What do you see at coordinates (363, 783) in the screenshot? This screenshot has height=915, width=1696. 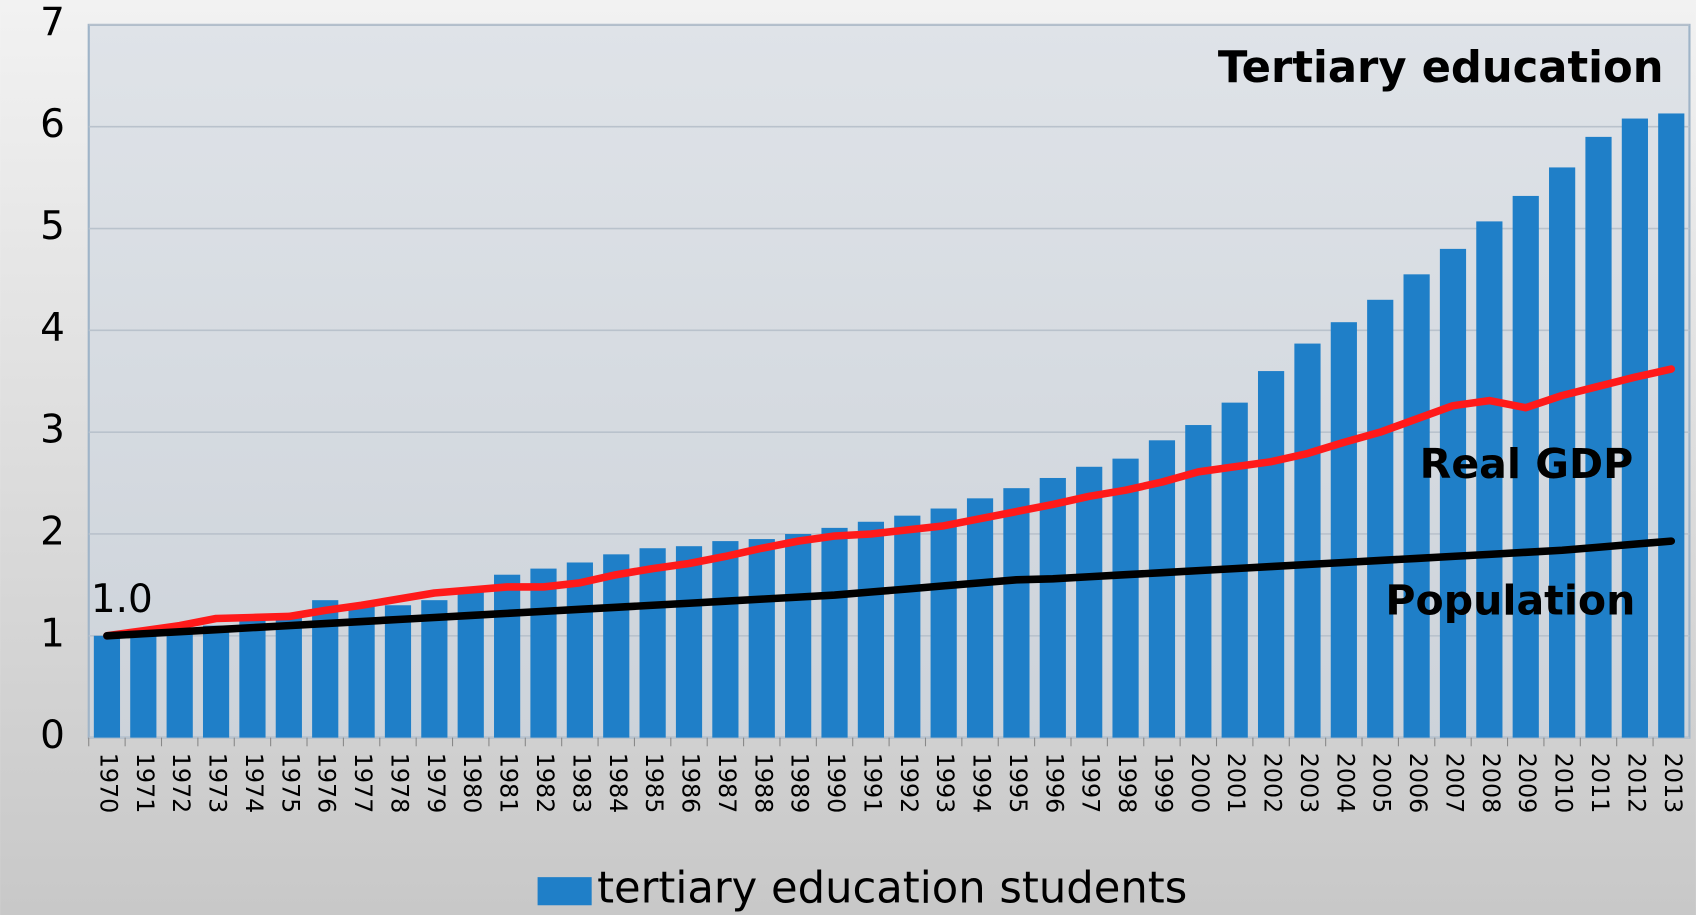 I see `x-tick-label: 1977` at bounding box center [363, 783].